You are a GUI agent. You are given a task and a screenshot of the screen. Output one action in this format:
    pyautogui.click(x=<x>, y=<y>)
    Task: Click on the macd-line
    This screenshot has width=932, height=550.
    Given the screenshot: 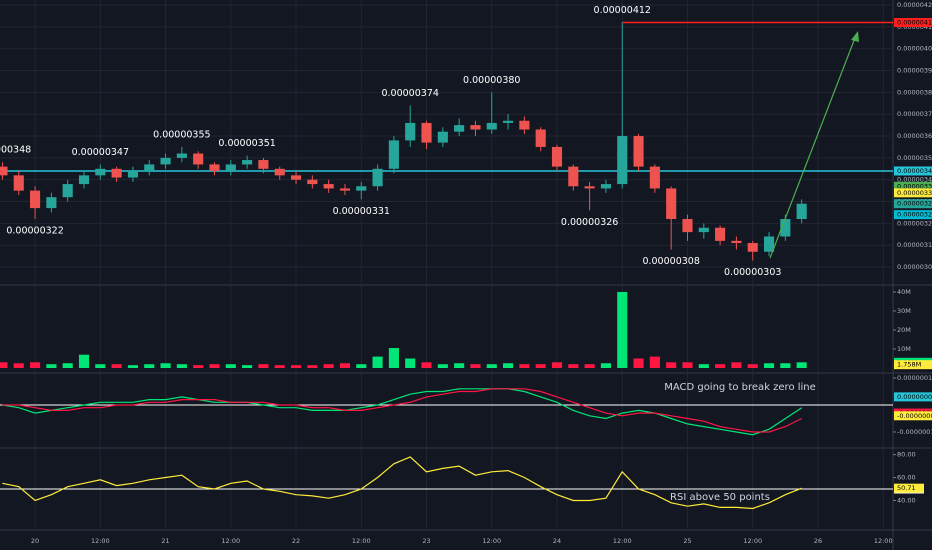 What is the action you would take?
    pyautogui.click(x=402, y=412)
    